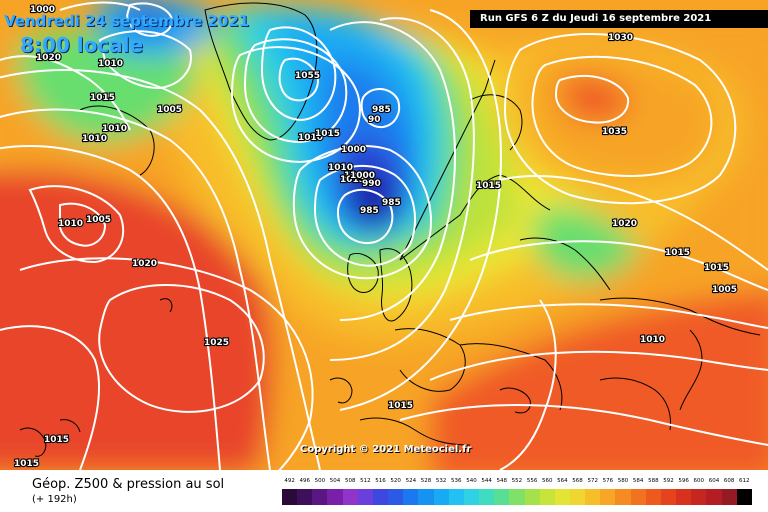 This screenshot has width=768, height=512. I want to click on valid-date-title: Vendredi 24 septembre 2021, so click(127, 21).